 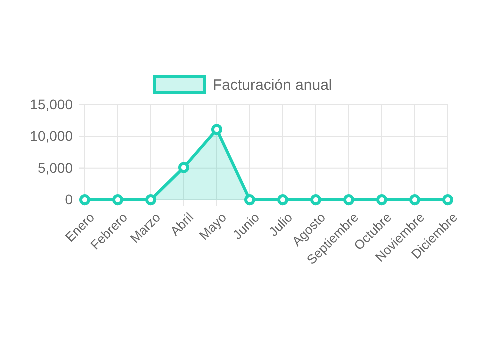 What do you see at coordinates (52, 136) in the screenshot?
I see `y-tick-label: 10,000` at bounding box center [52, 136].